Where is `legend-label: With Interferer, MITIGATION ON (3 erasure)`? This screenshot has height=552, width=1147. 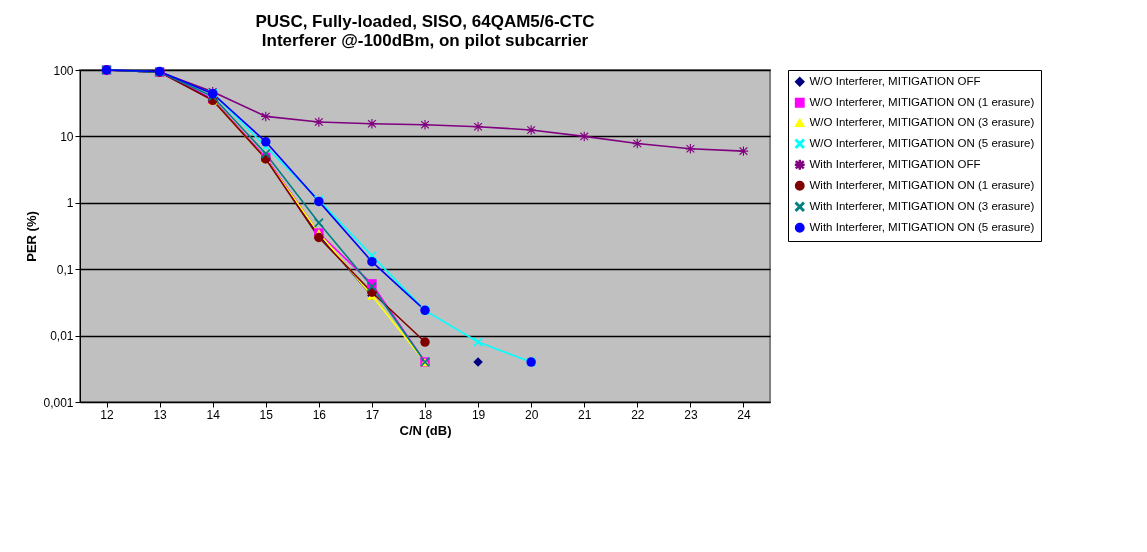
legend-label: With Interferer, MITIGATION ON (3 erasure) is located at coordinates (922, 205).